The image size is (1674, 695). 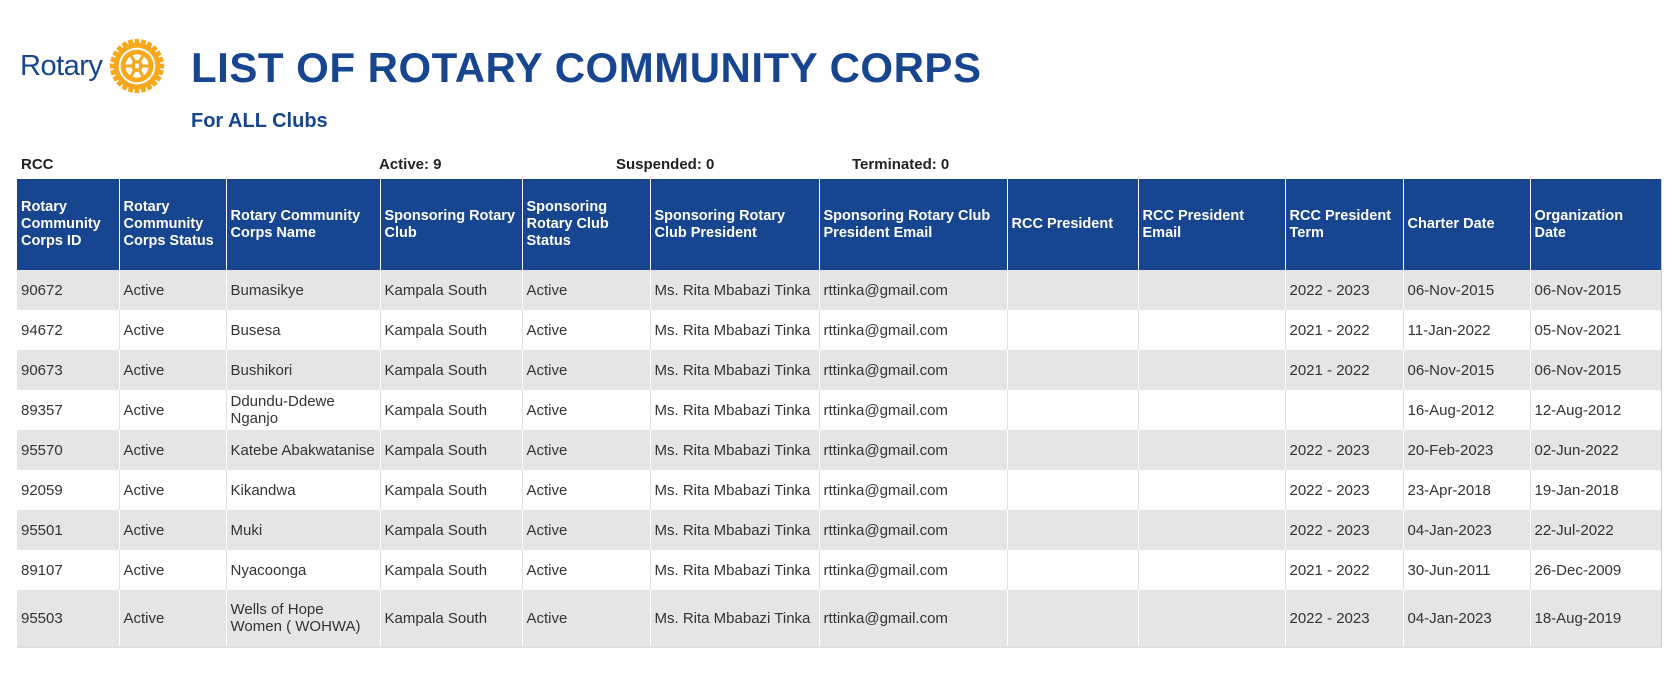 What do you see at coordinates (1467, 490) in the screenshot?
I see `charter-date-cell: 23-Apr-2018` at bounding box center [1467, 490].